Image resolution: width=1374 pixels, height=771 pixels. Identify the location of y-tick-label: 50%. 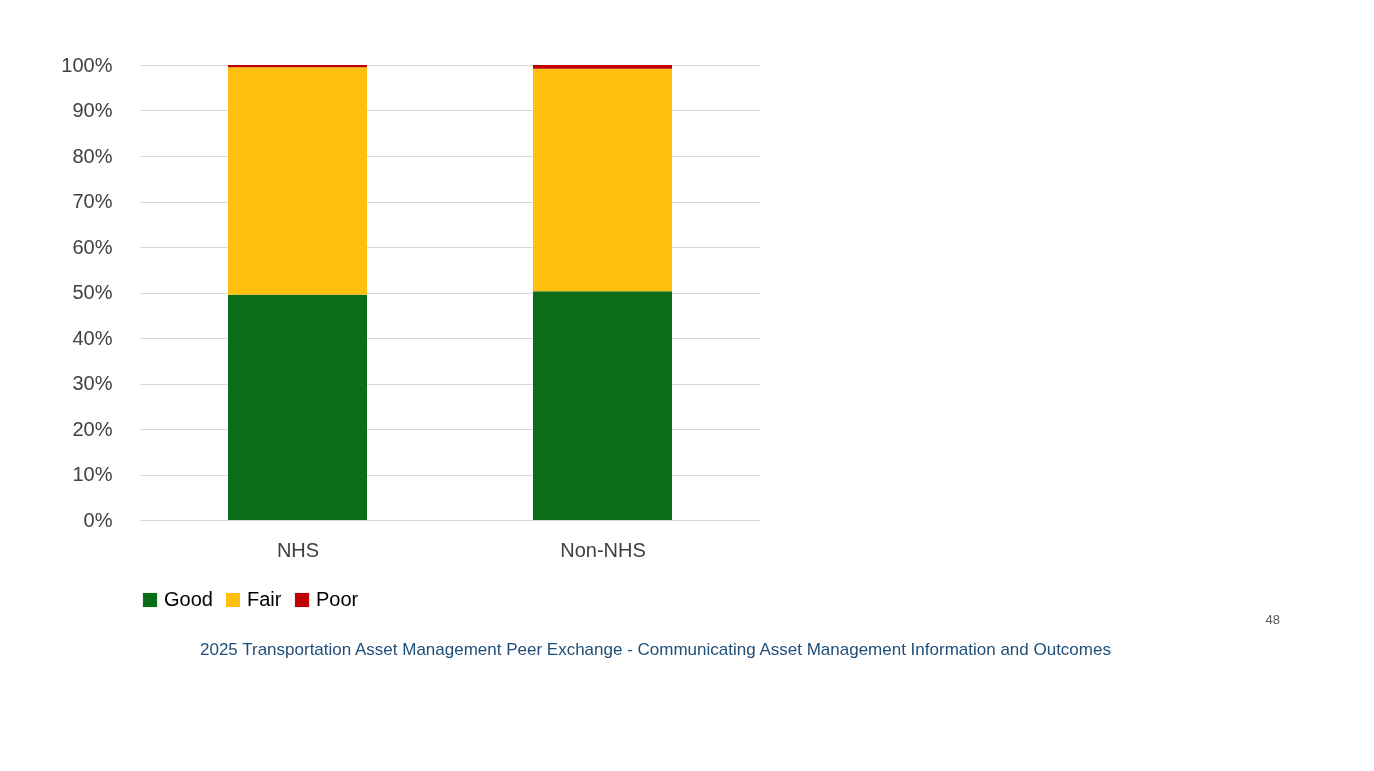
(92, 292).